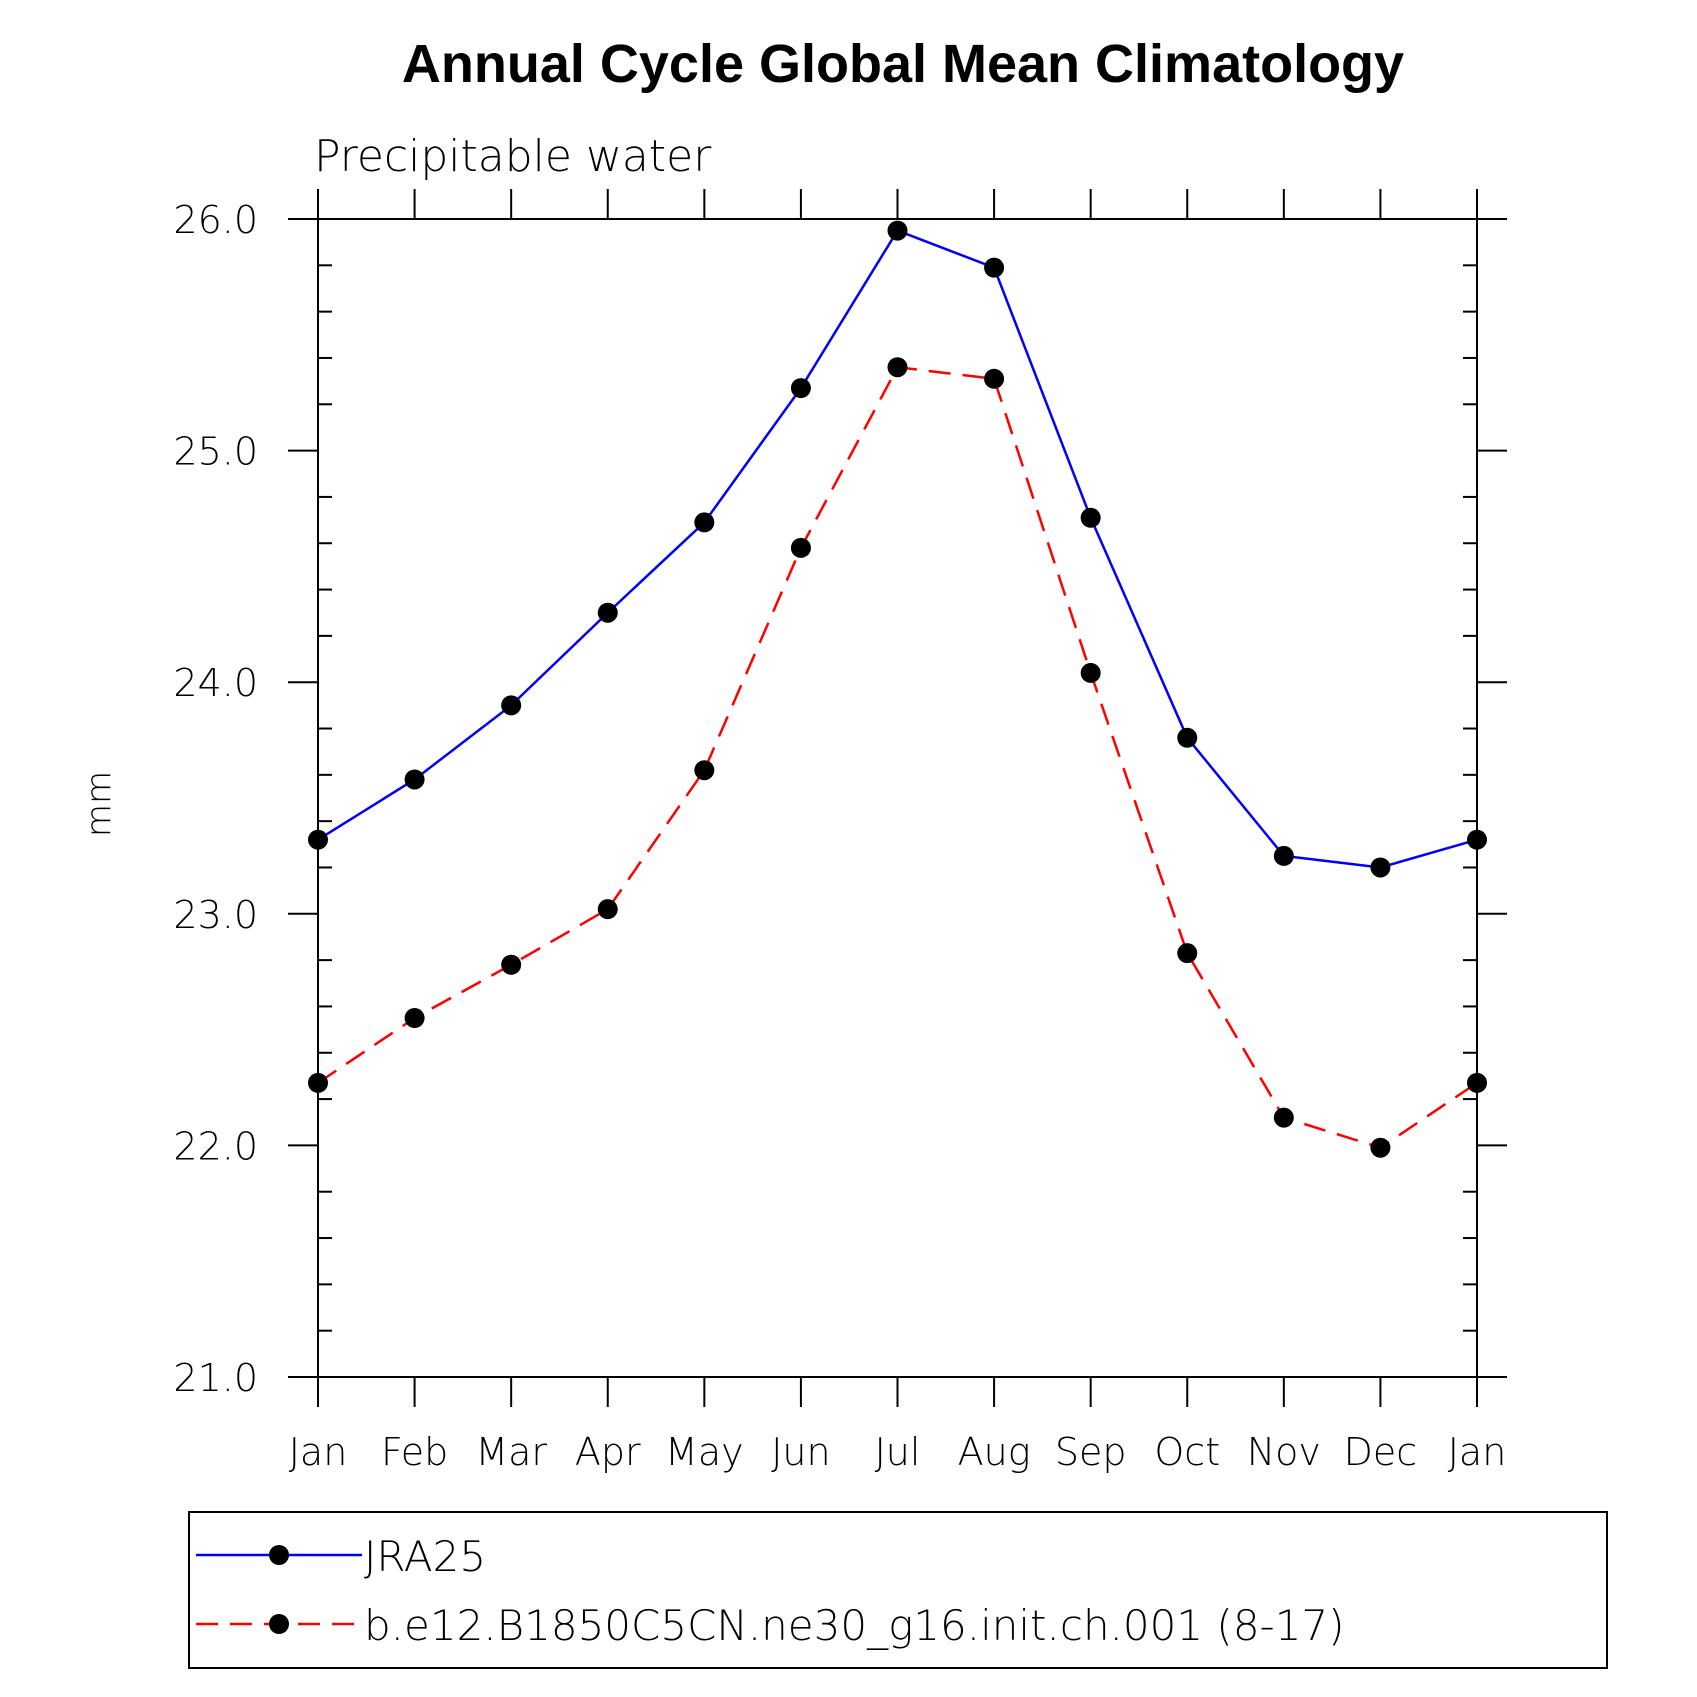 This screenshot has width=1697, height=1697. I want to click on x-tick-label: Apr, so click(608, 1452).